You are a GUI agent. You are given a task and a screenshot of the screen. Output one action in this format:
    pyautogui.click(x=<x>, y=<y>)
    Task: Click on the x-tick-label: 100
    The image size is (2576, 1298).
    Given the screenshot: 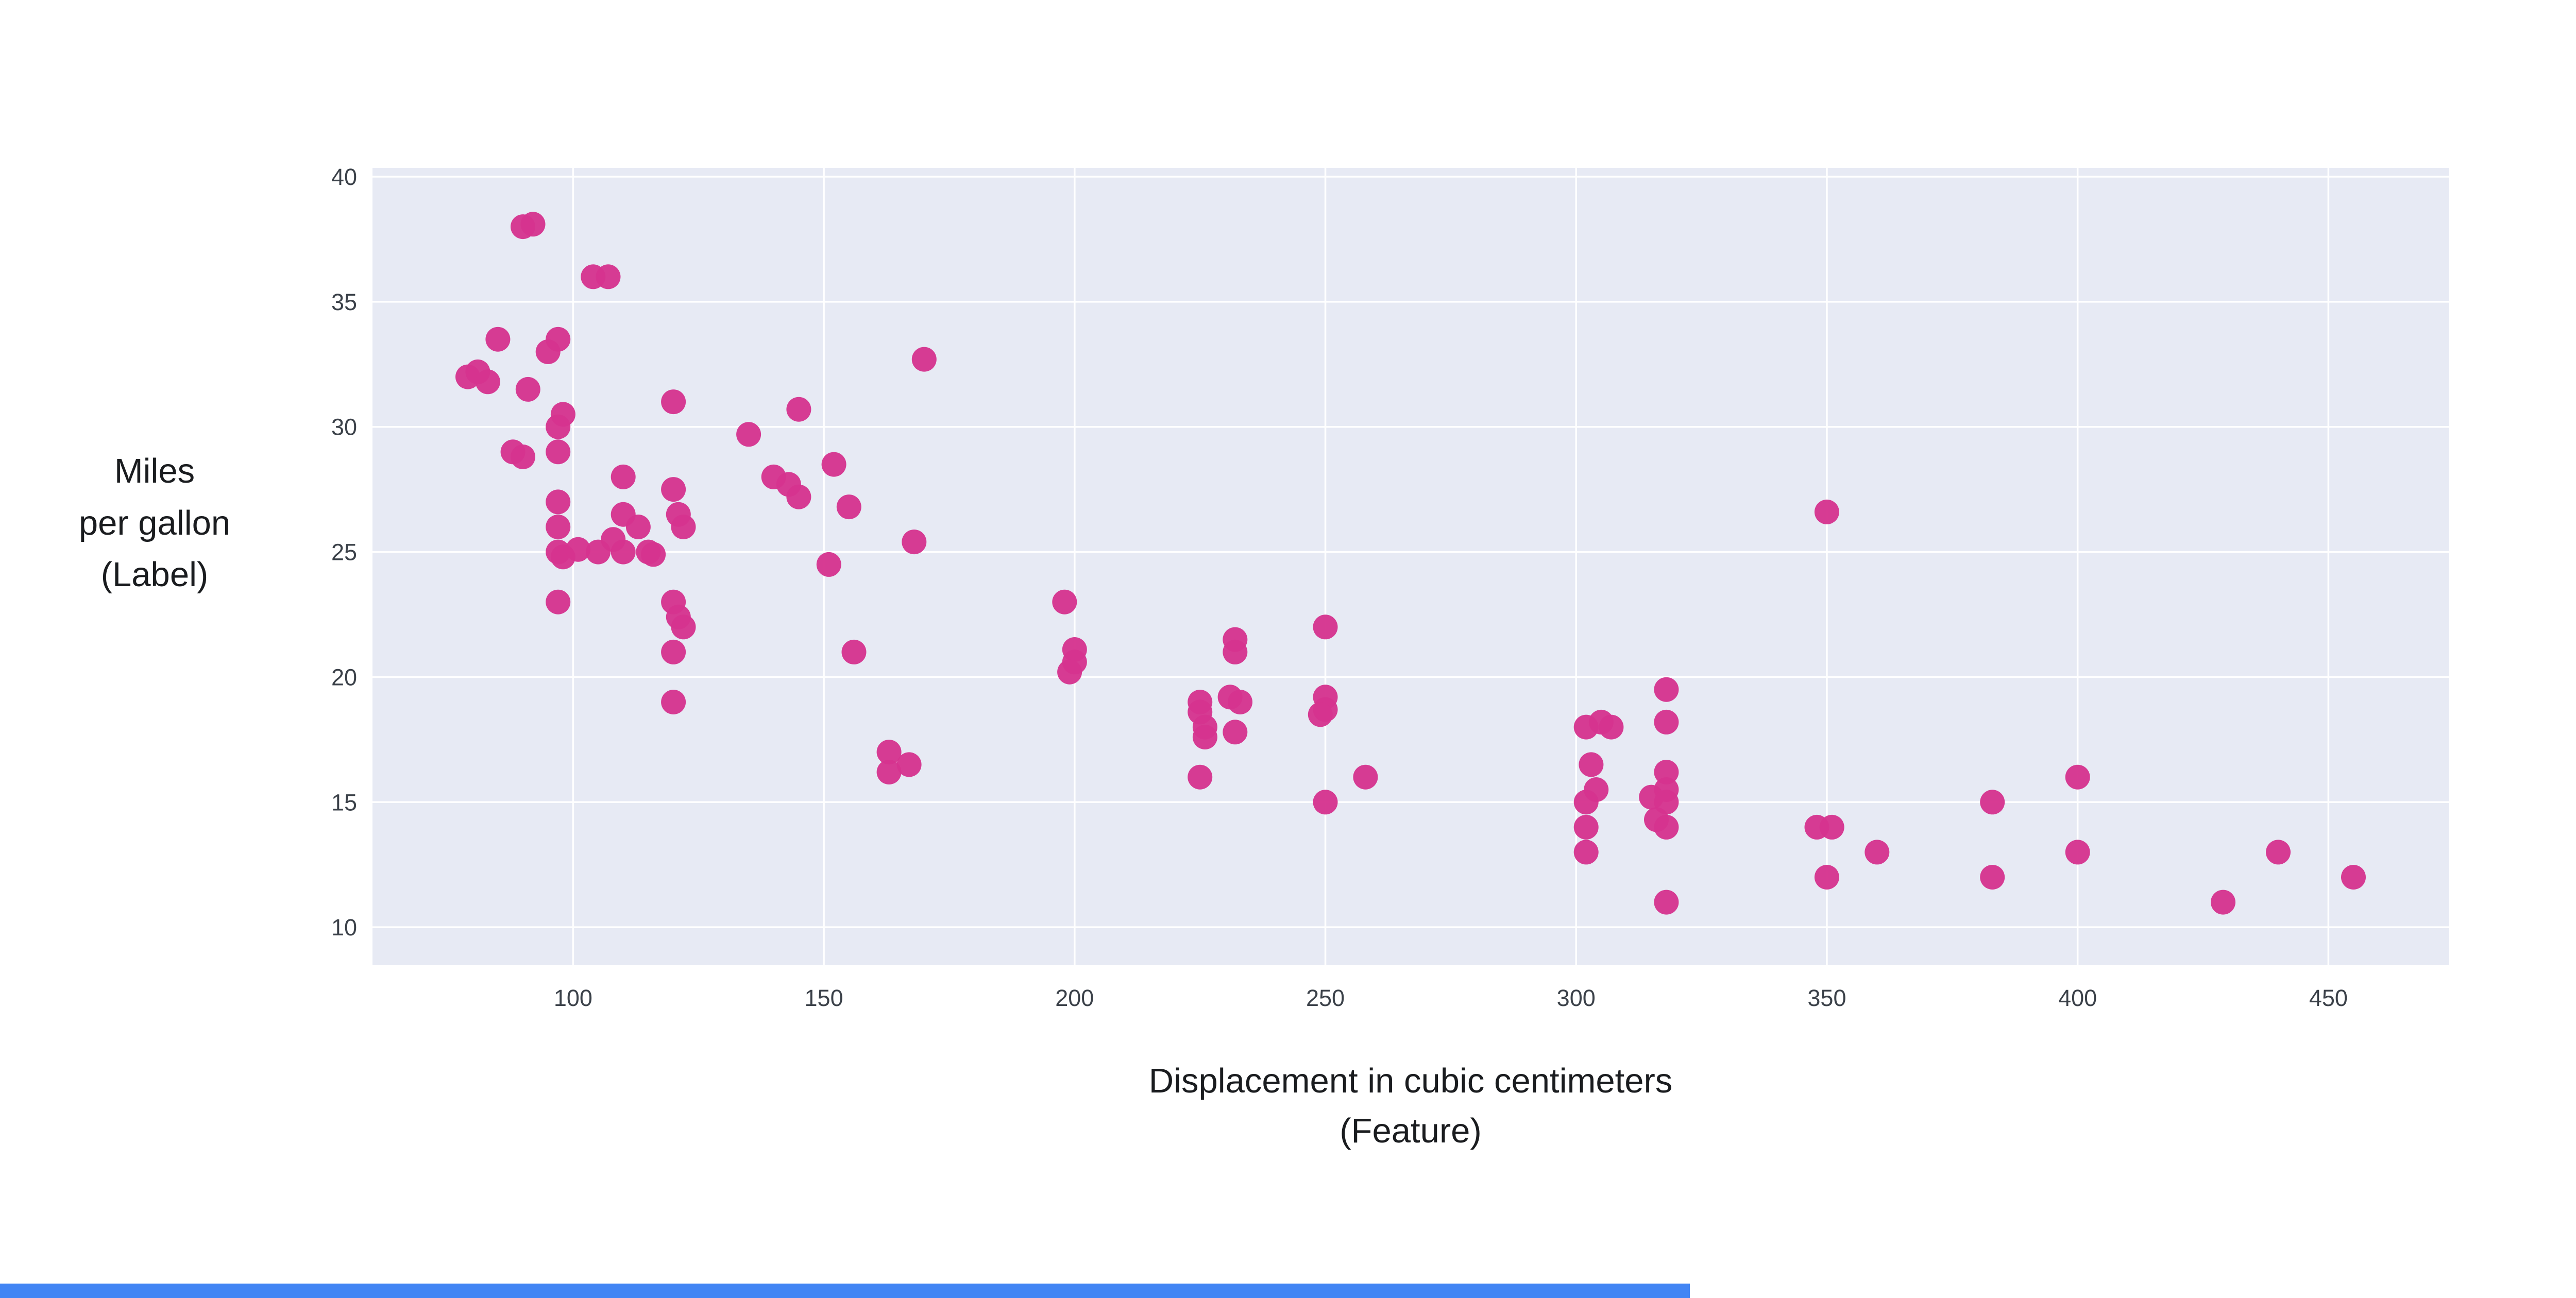 What is the action you would take?
    pyautogui.click(x=573, y=998)
    